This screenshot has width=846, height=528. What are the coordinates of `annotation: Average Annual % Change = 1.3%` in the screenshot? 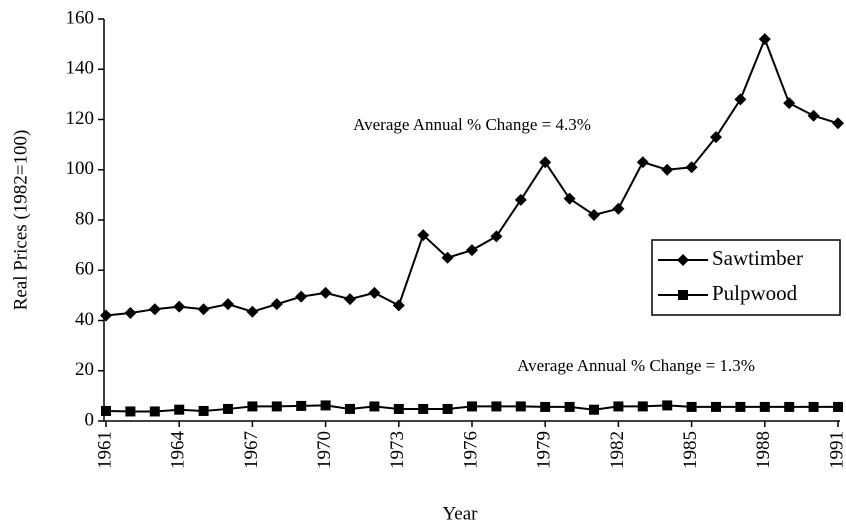 It's located at (636, 365).